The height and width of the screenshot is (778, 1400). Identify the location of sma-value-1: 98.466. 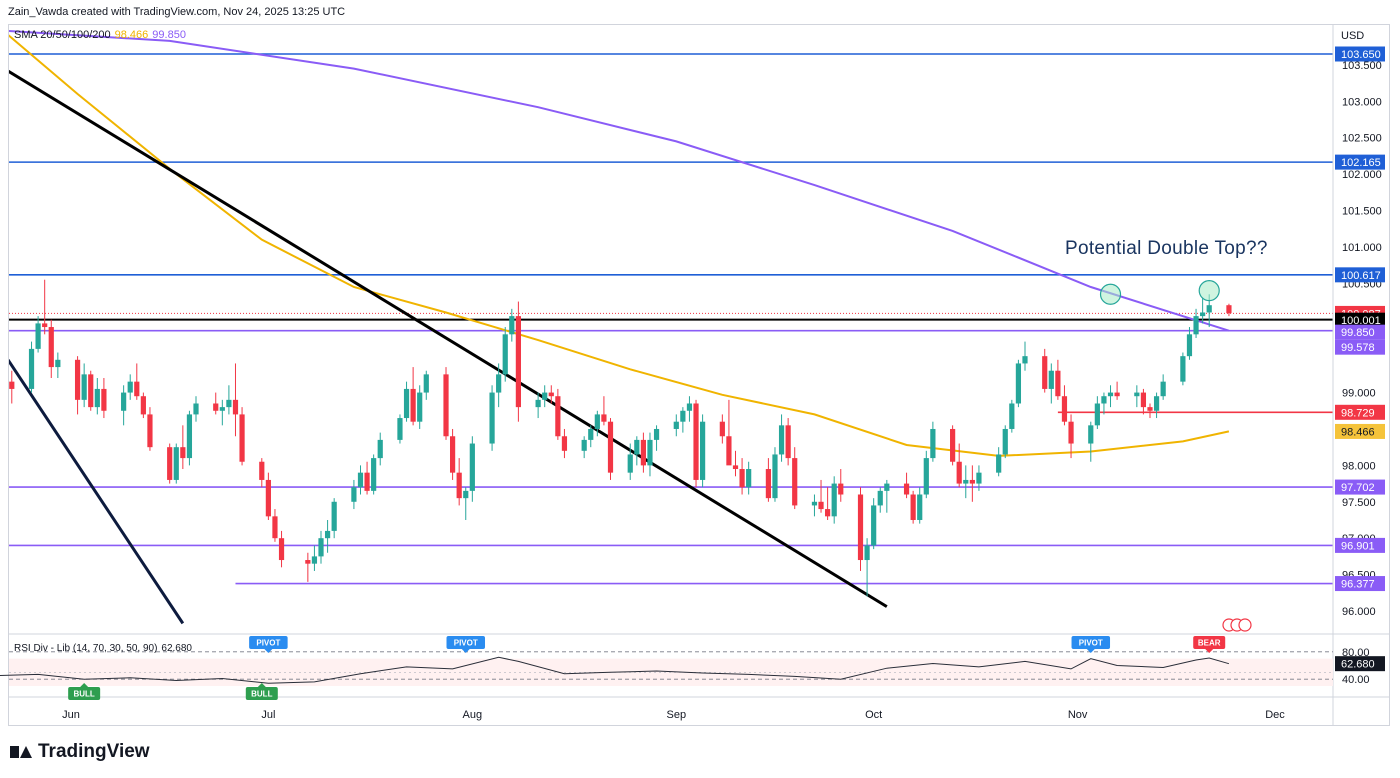
(131, 35).